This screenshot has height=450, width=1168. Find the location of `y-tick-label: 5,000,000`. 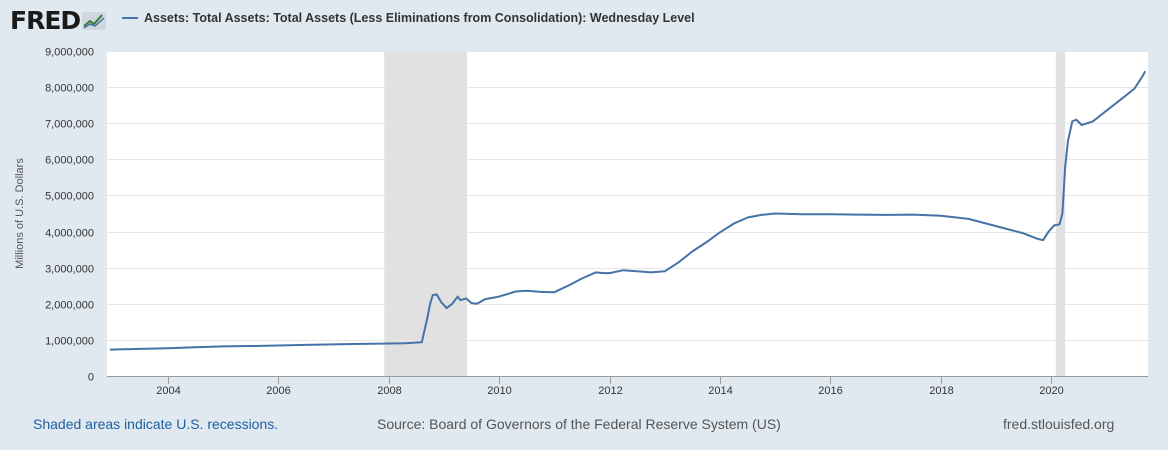

y-tick-label: 5,000,000 is located at coordinates (69, 197).